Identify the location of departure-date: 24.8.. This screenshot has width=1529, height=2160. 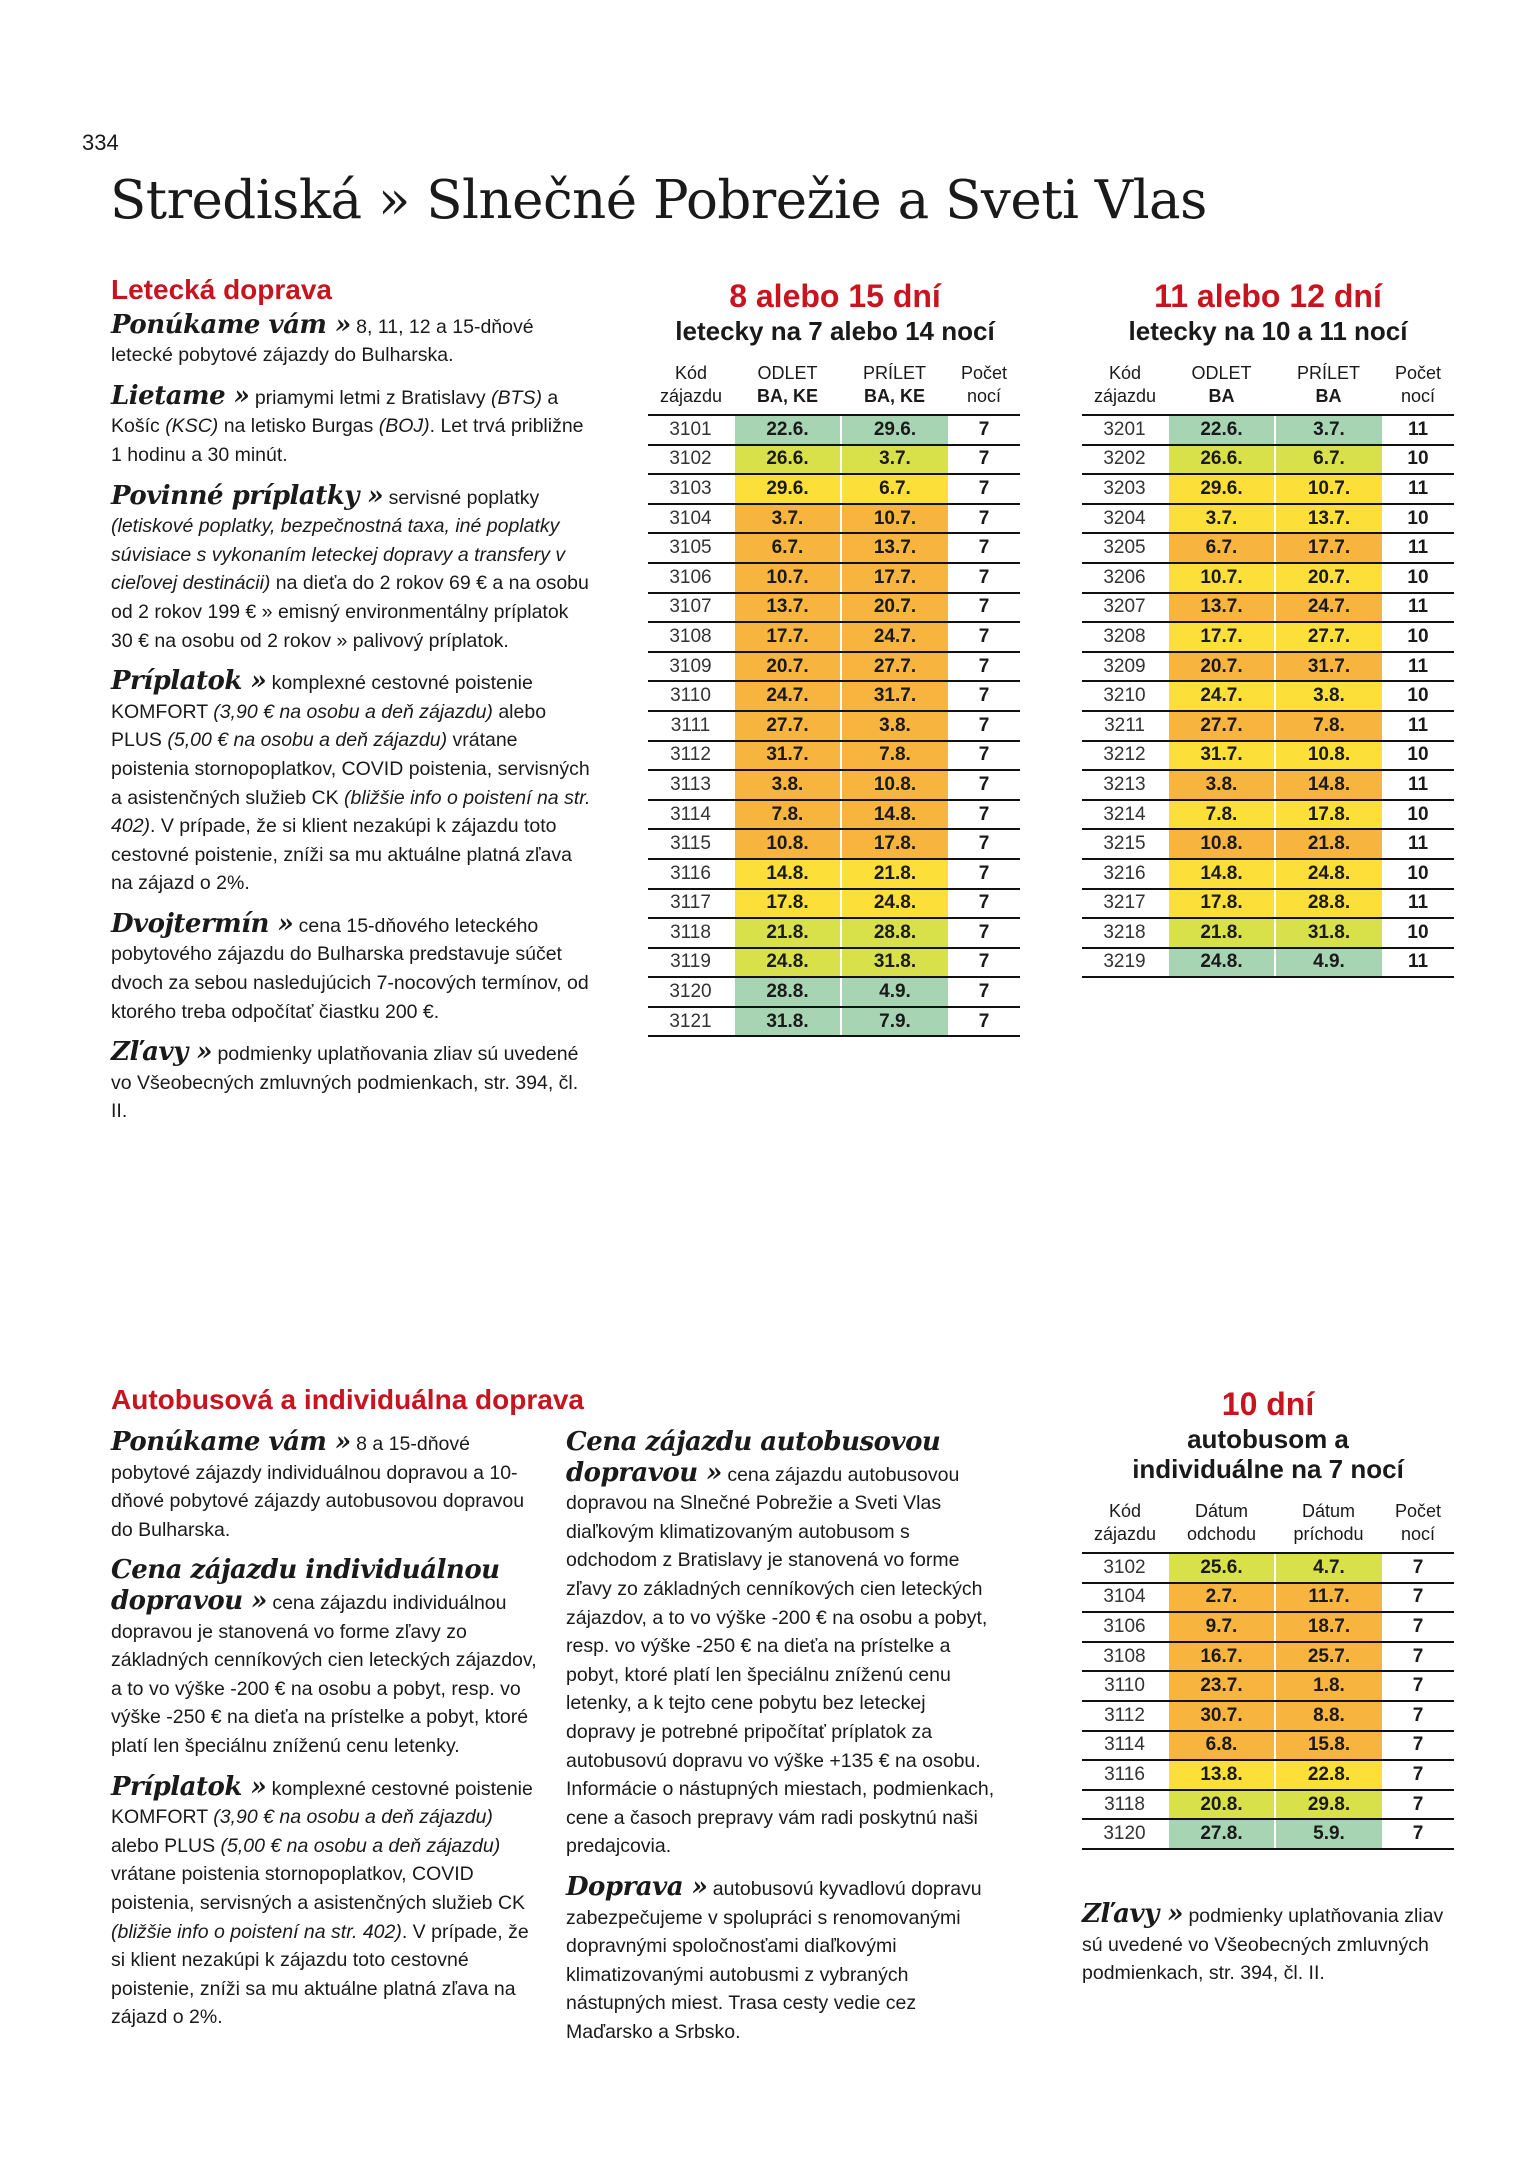
(1221, 963).